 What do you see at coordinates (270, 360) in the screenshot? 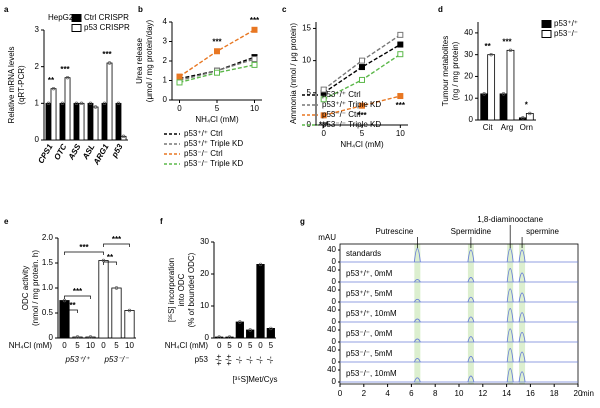
I see `x-tick-label-row2: -/-` at bounding box center [270, 360].